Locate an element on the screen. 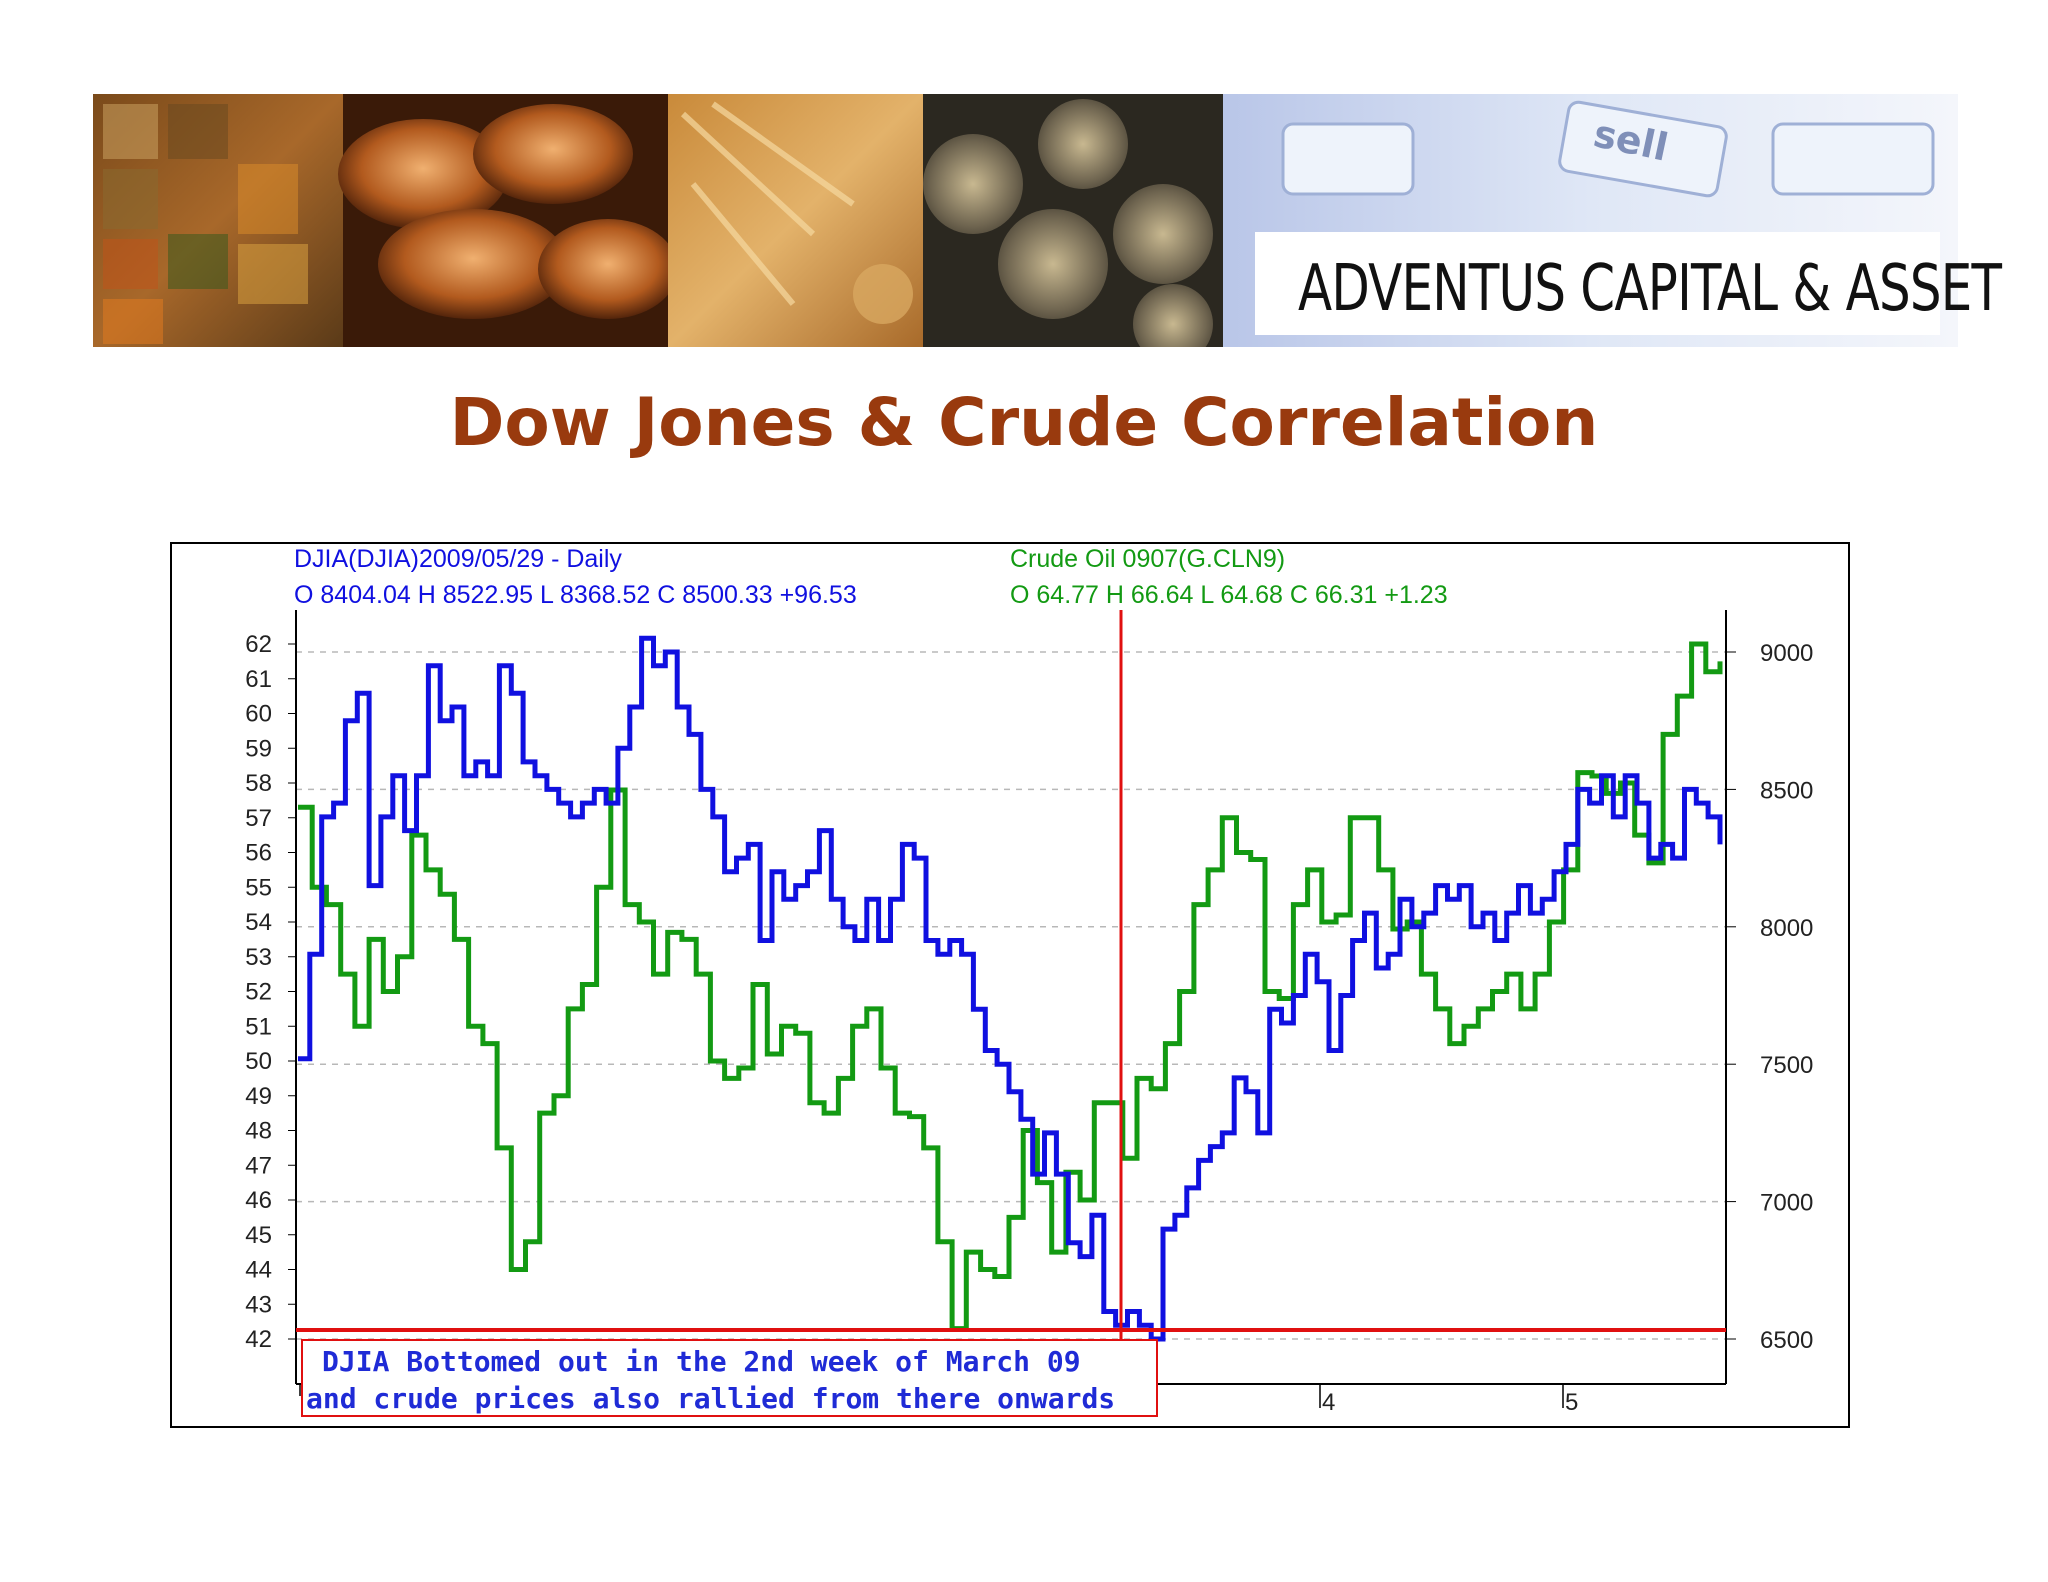  right-tick-label: 8000 is located at coordinates (1786, 928).